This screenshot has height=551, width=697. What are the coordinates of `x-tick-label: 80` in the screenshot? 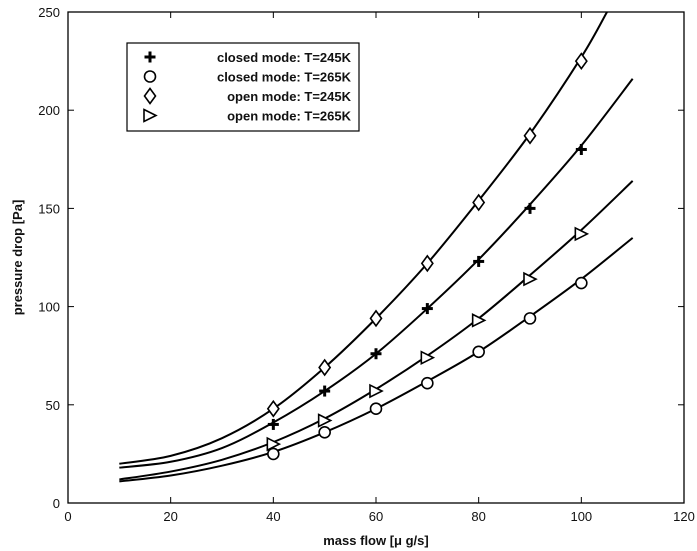 It's located at (478, 516).